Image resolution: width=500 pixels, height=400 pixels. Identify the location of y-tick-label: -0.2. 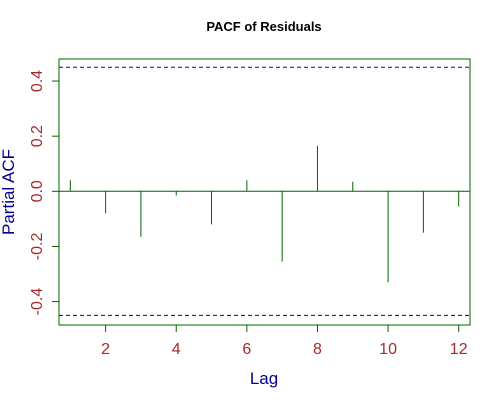
(37, 247).